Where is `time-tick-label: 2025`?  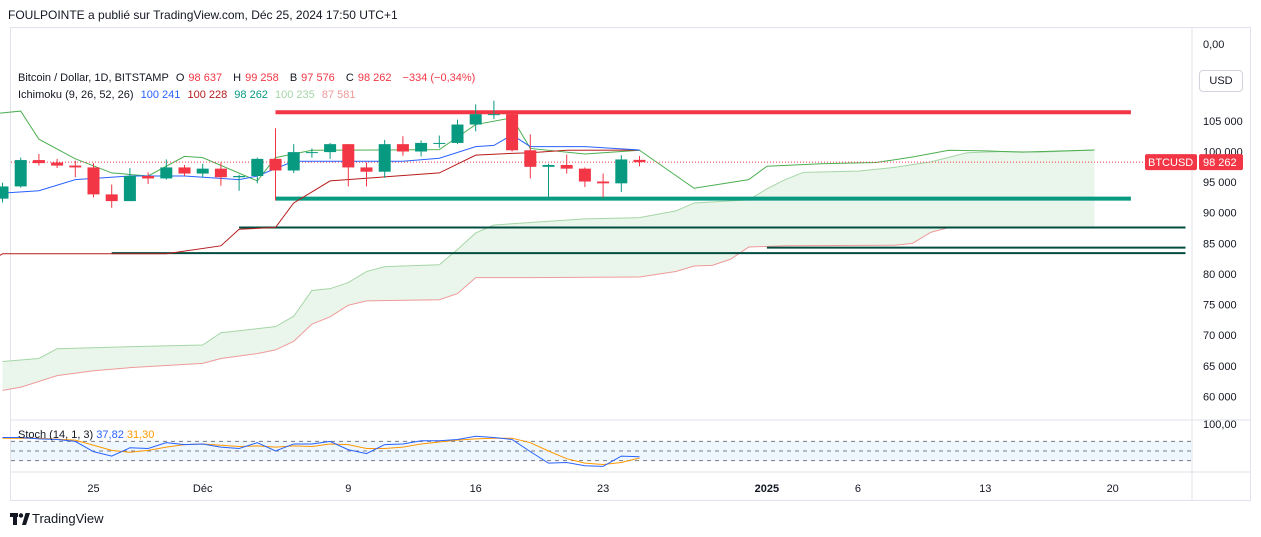 time-tick-label: 2025 is located at coordinates (767, 489).